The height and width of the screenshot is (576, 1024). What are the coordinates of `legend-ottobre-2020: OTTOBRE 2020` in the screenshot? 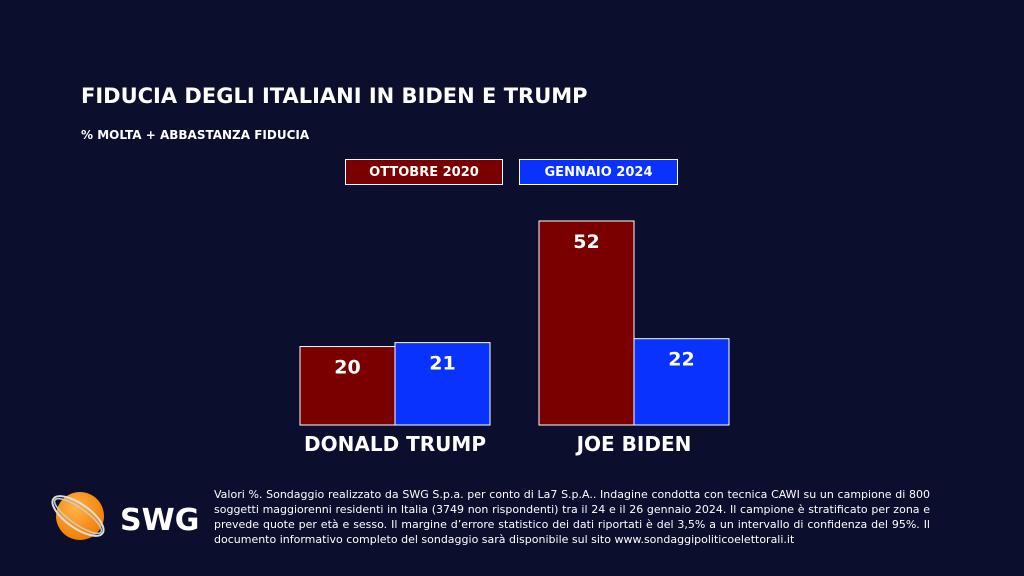 It's located at (424, 172).